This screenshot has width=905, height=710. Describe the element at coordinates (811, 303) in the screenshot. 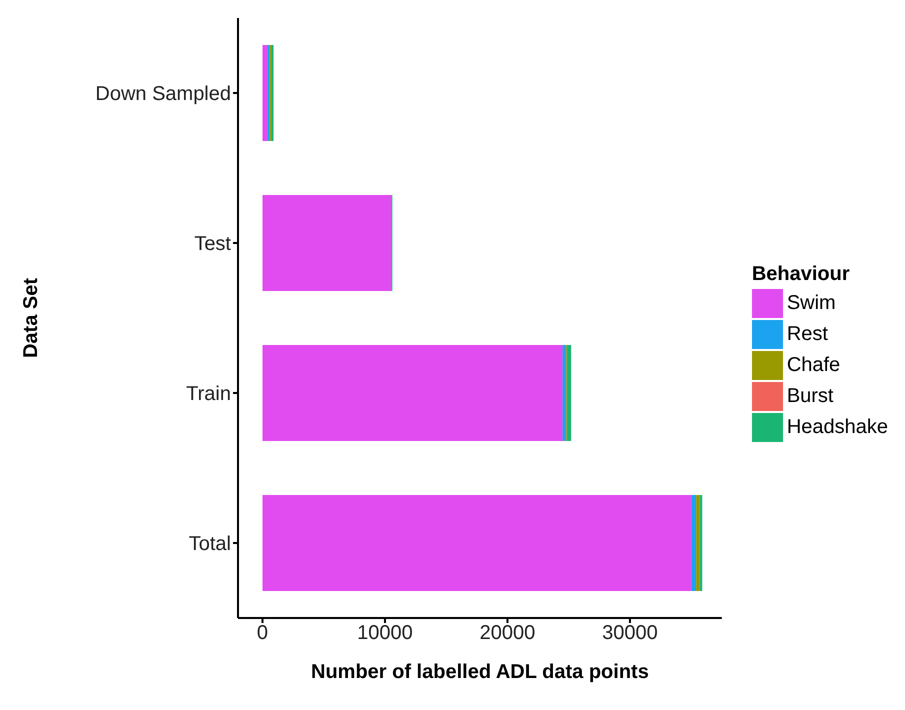

I see `legend-label: Swim` at that location.